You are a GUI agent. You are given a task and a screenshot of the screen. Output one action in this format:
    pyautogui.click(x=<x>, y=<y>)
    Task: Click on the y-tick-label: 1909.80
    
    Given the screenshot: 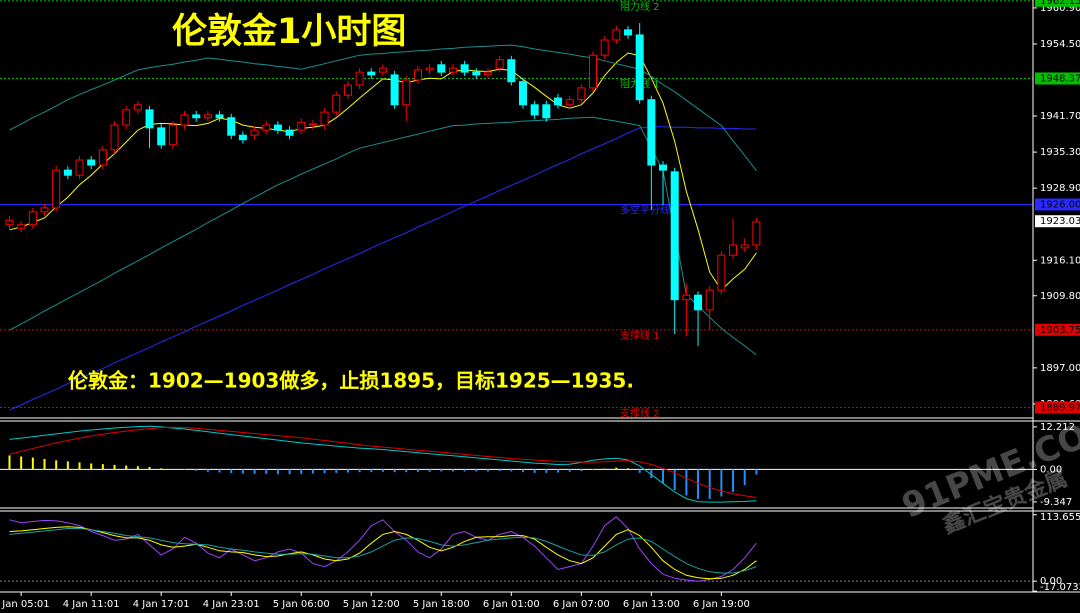 What is the action you would take?
    pyautogui.click(x=1060, y=296)
    